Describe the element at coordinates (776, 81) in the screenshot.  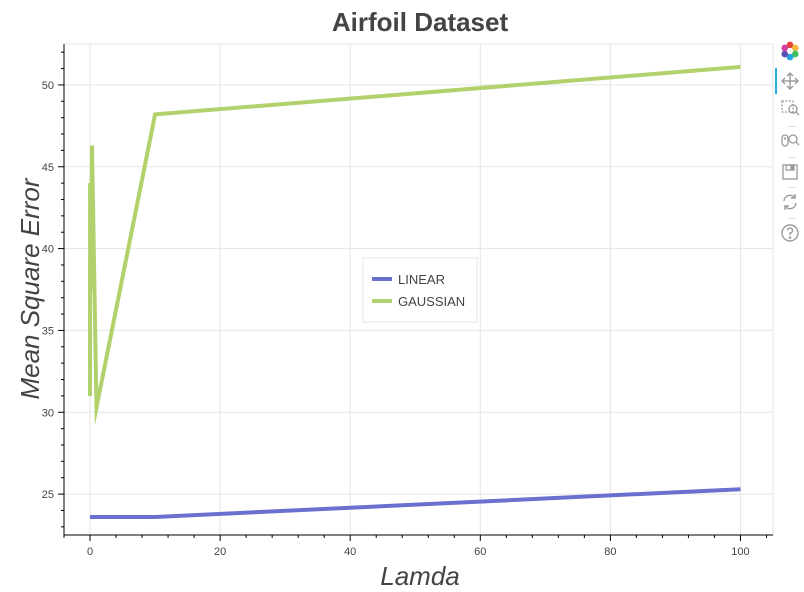
I see `active-tool-indicator` at that location.